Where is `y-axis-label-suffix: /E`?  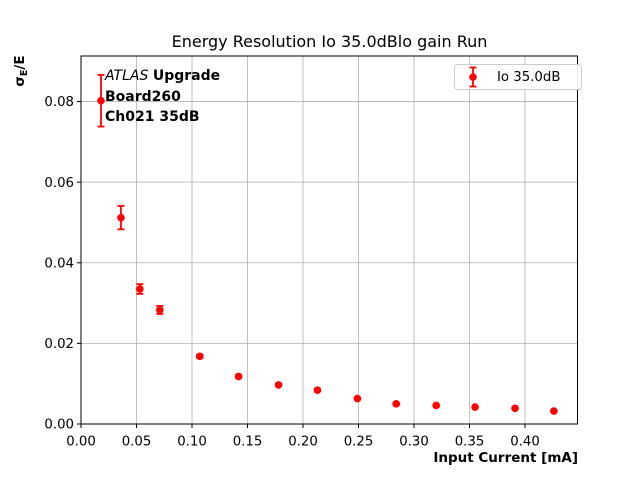
y-axis-label-suffix: /E is located at coordinates (20, 62).